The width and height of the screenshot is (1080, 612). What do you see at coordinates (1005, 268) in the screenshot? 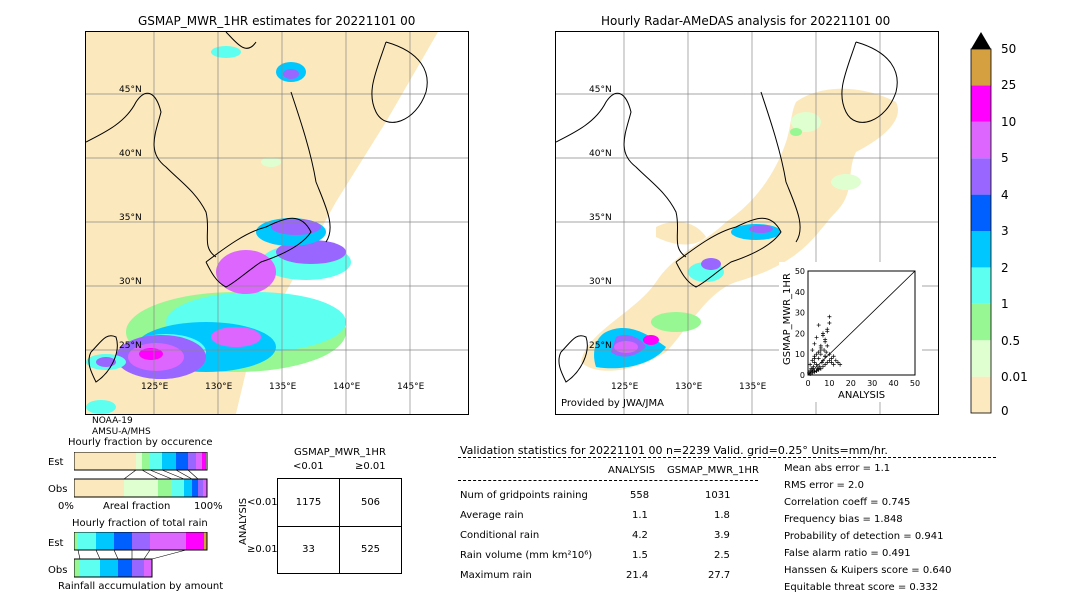
I see `cb-label-2: 2` at bounding box center [1005, 268].